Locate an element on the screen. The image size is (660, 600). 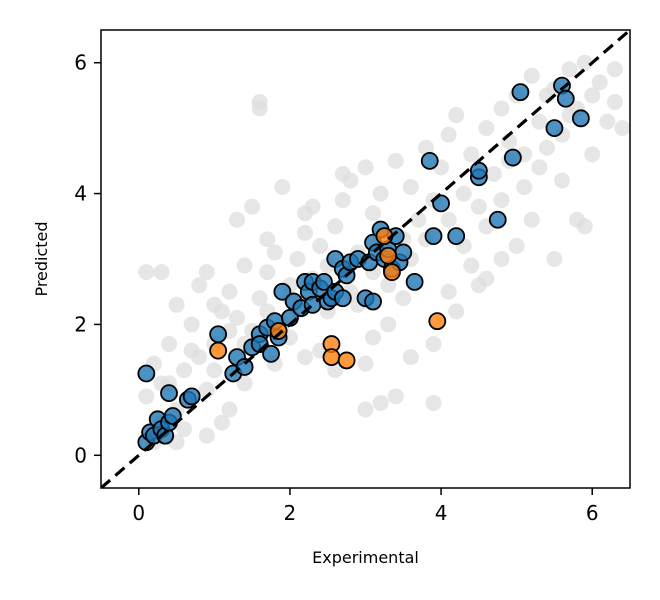
x-tick-label: 4 is located at coordinates (441, 513).